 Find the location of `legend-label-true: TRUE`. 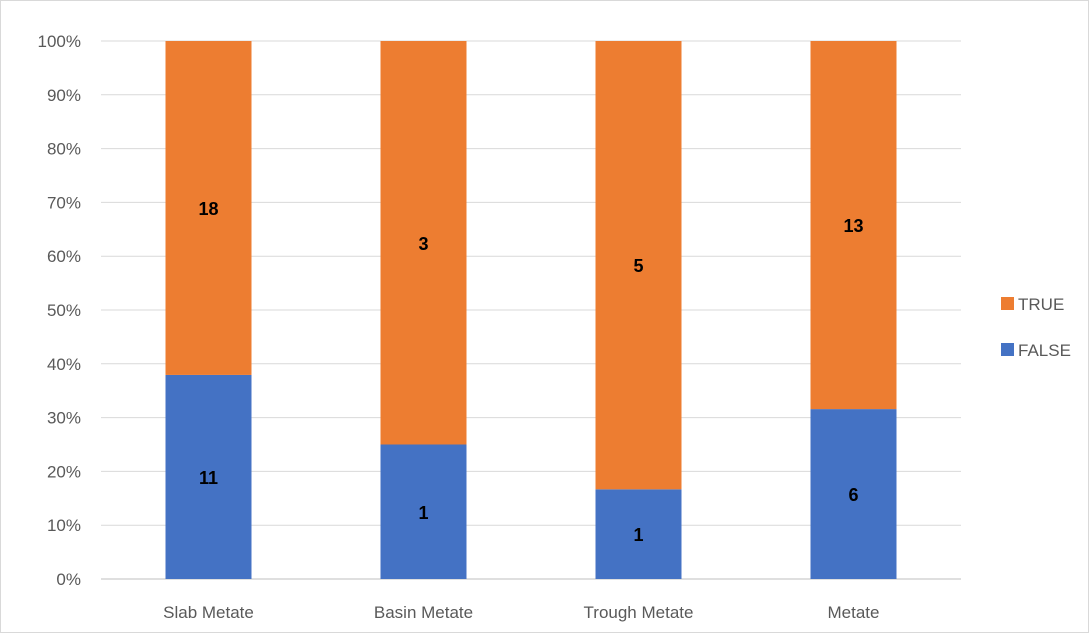

legend-label-true: TRUE is located at coordinates (1041, 304).